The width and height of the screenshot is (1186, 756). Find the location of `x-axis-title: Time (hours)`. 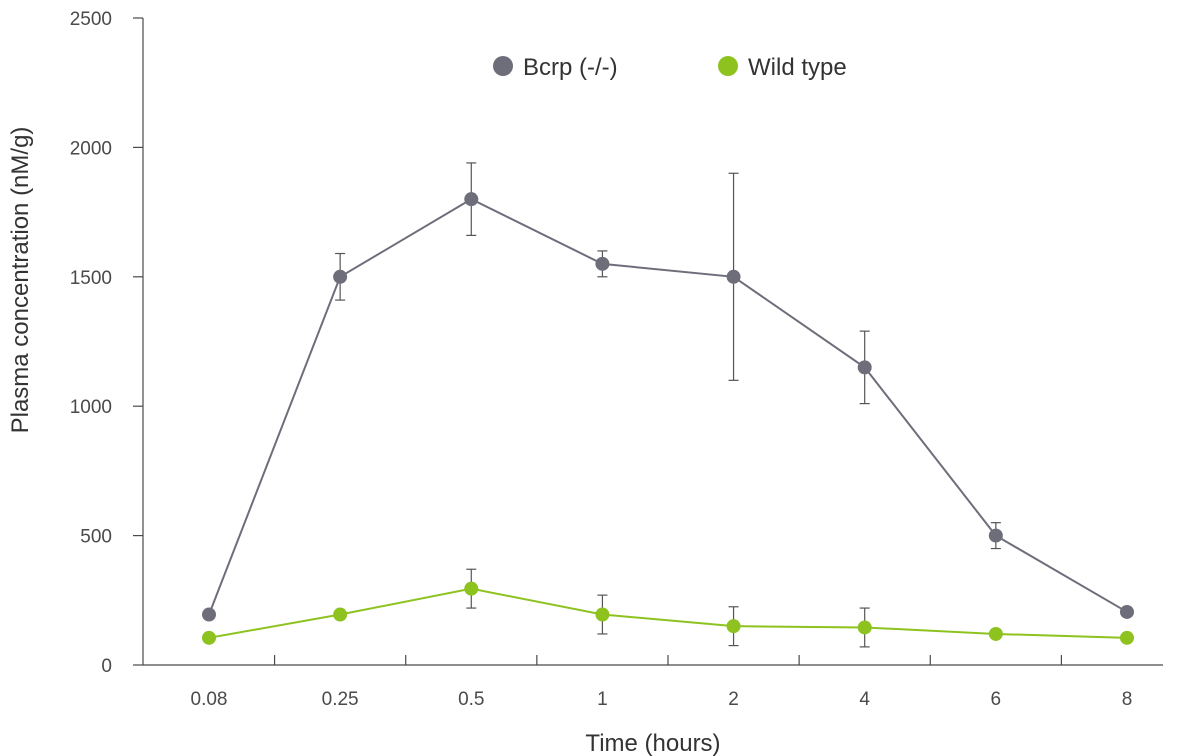

x-axis-title: Time (hours) is located at coordinates (652, 743).